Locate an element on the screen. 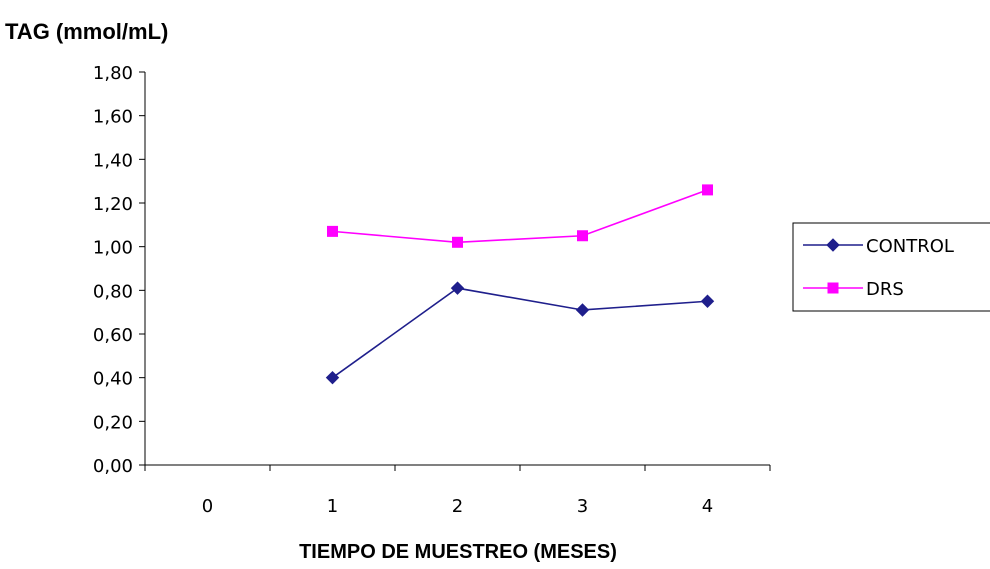 The height and width of the screenshot is (569, 990). y-tick-label: 1,20 is located at coordinates (113, 204).